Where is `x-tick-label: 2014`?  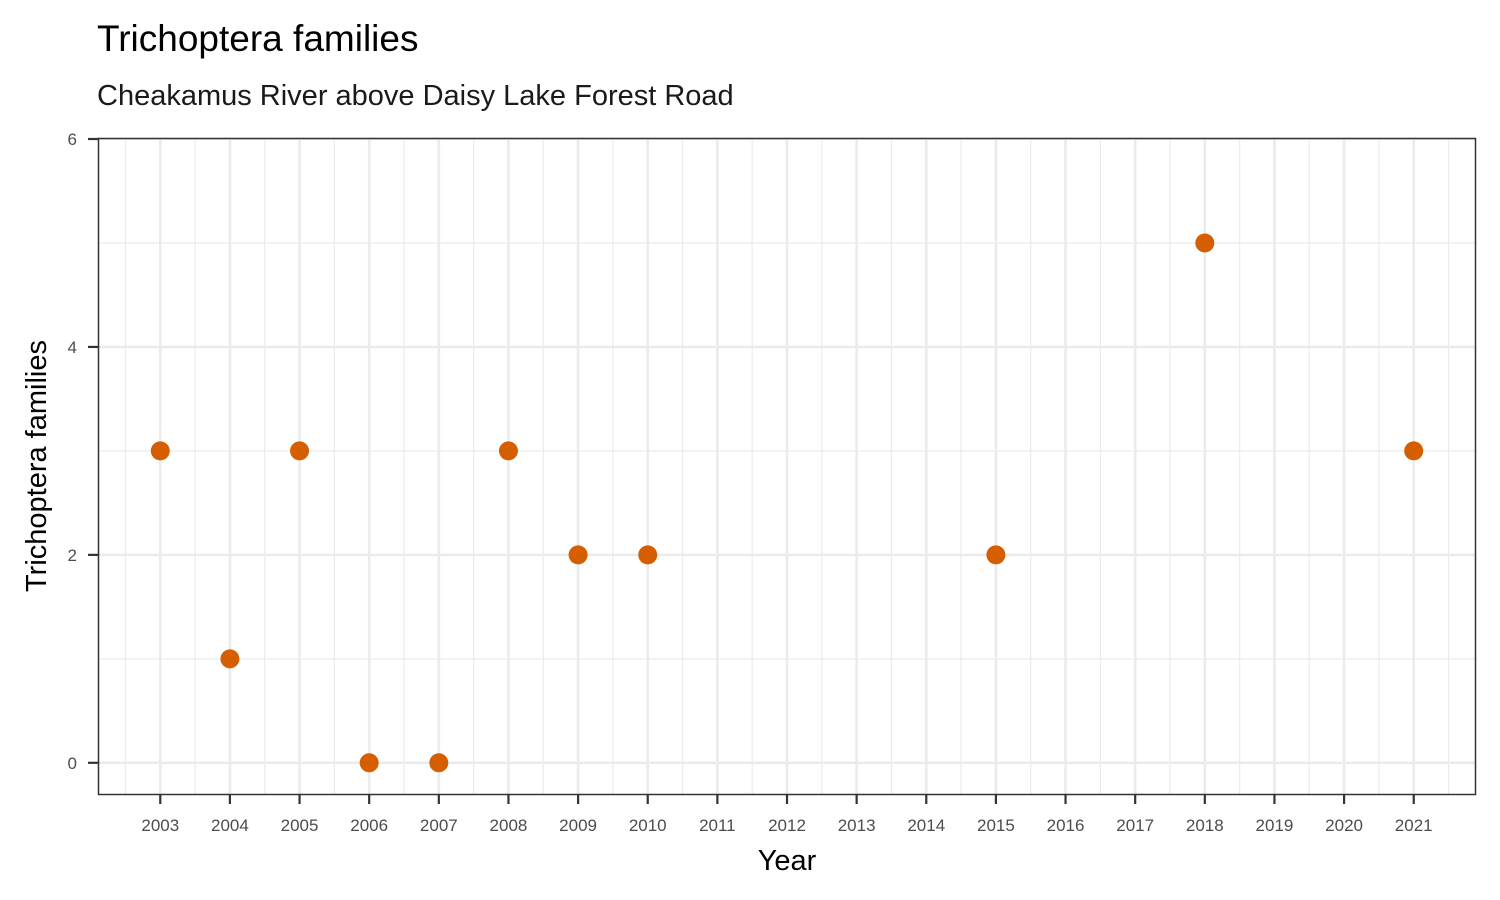
x-tick-label: 2014 is located at coordinates (926, 825).